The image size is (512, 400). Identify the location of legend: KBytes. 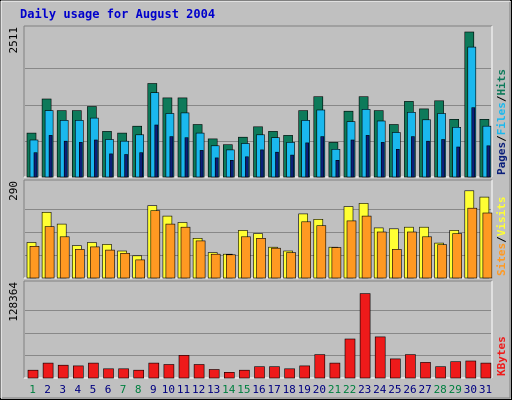
(501, 356).